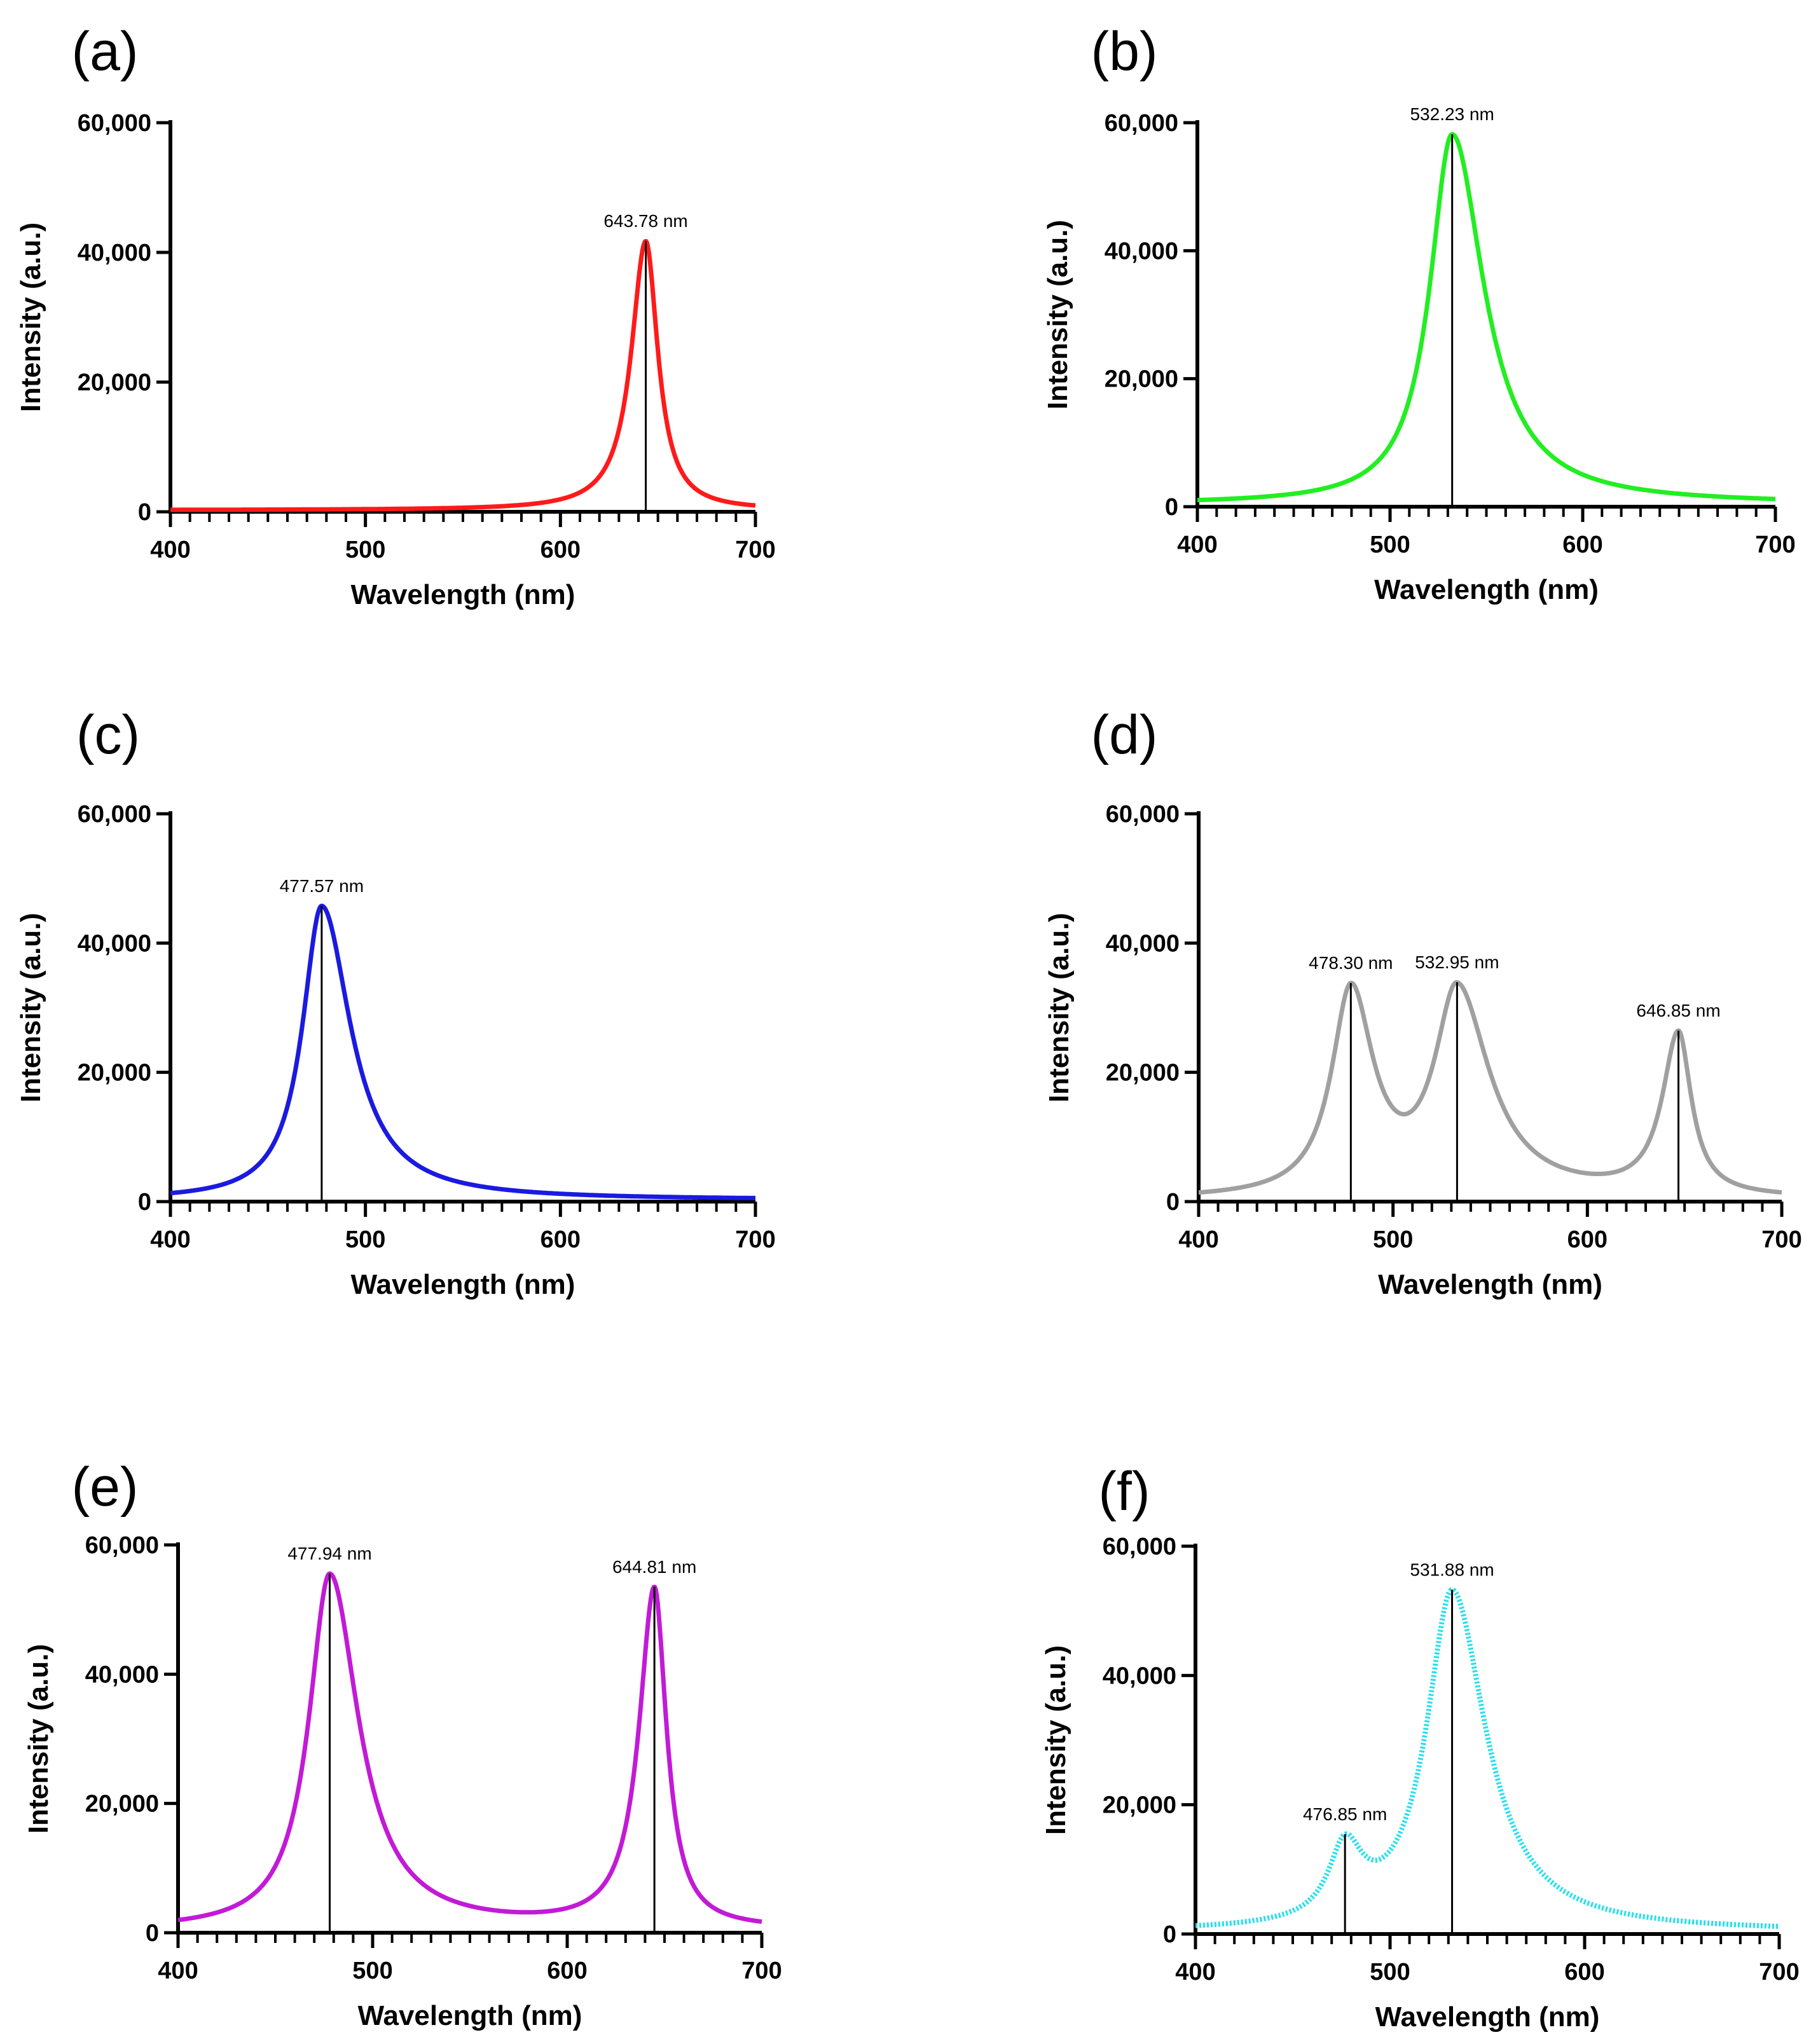 This screenshot has width=1818, height=2044. I want to click on panel-letter: (d), so click(1124, 734).